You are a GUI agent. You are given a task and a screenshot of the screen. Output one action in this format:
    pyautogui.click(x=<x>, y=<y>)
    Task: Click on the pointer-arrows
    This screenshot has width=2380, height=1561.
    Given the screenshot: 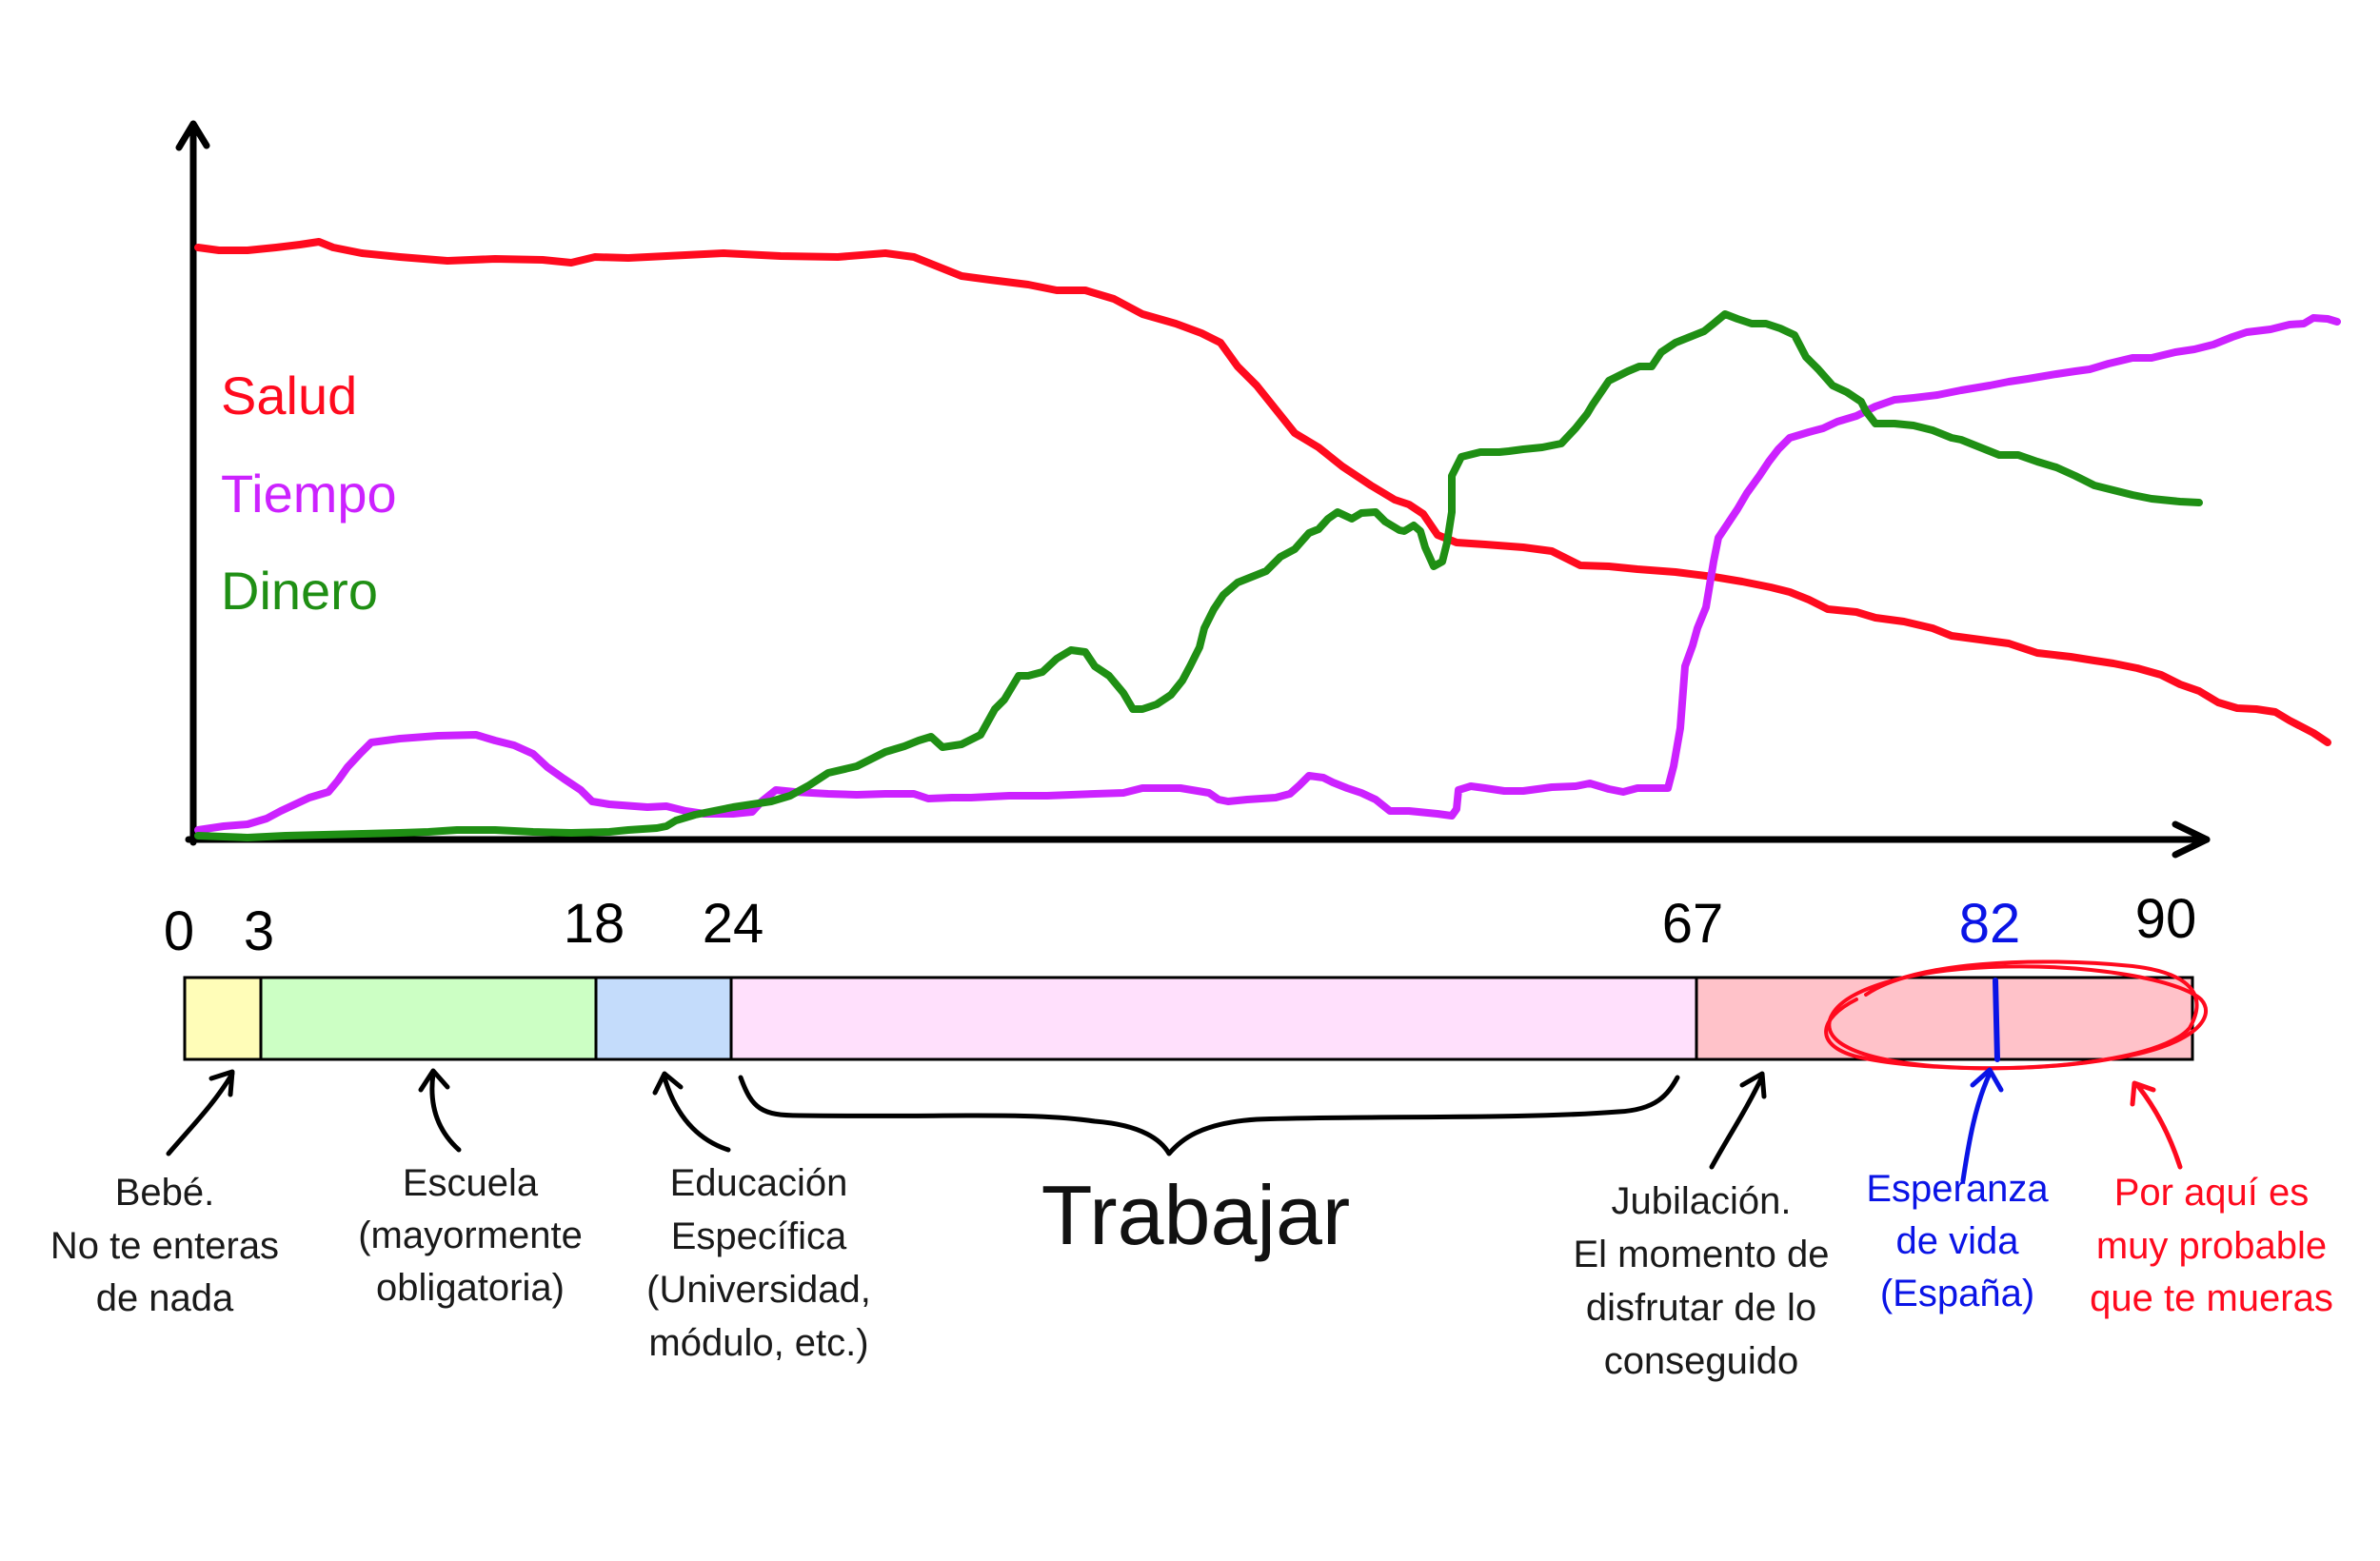 What is the action you would take?
    pyautogui.click(x=1174, y=1125)
    